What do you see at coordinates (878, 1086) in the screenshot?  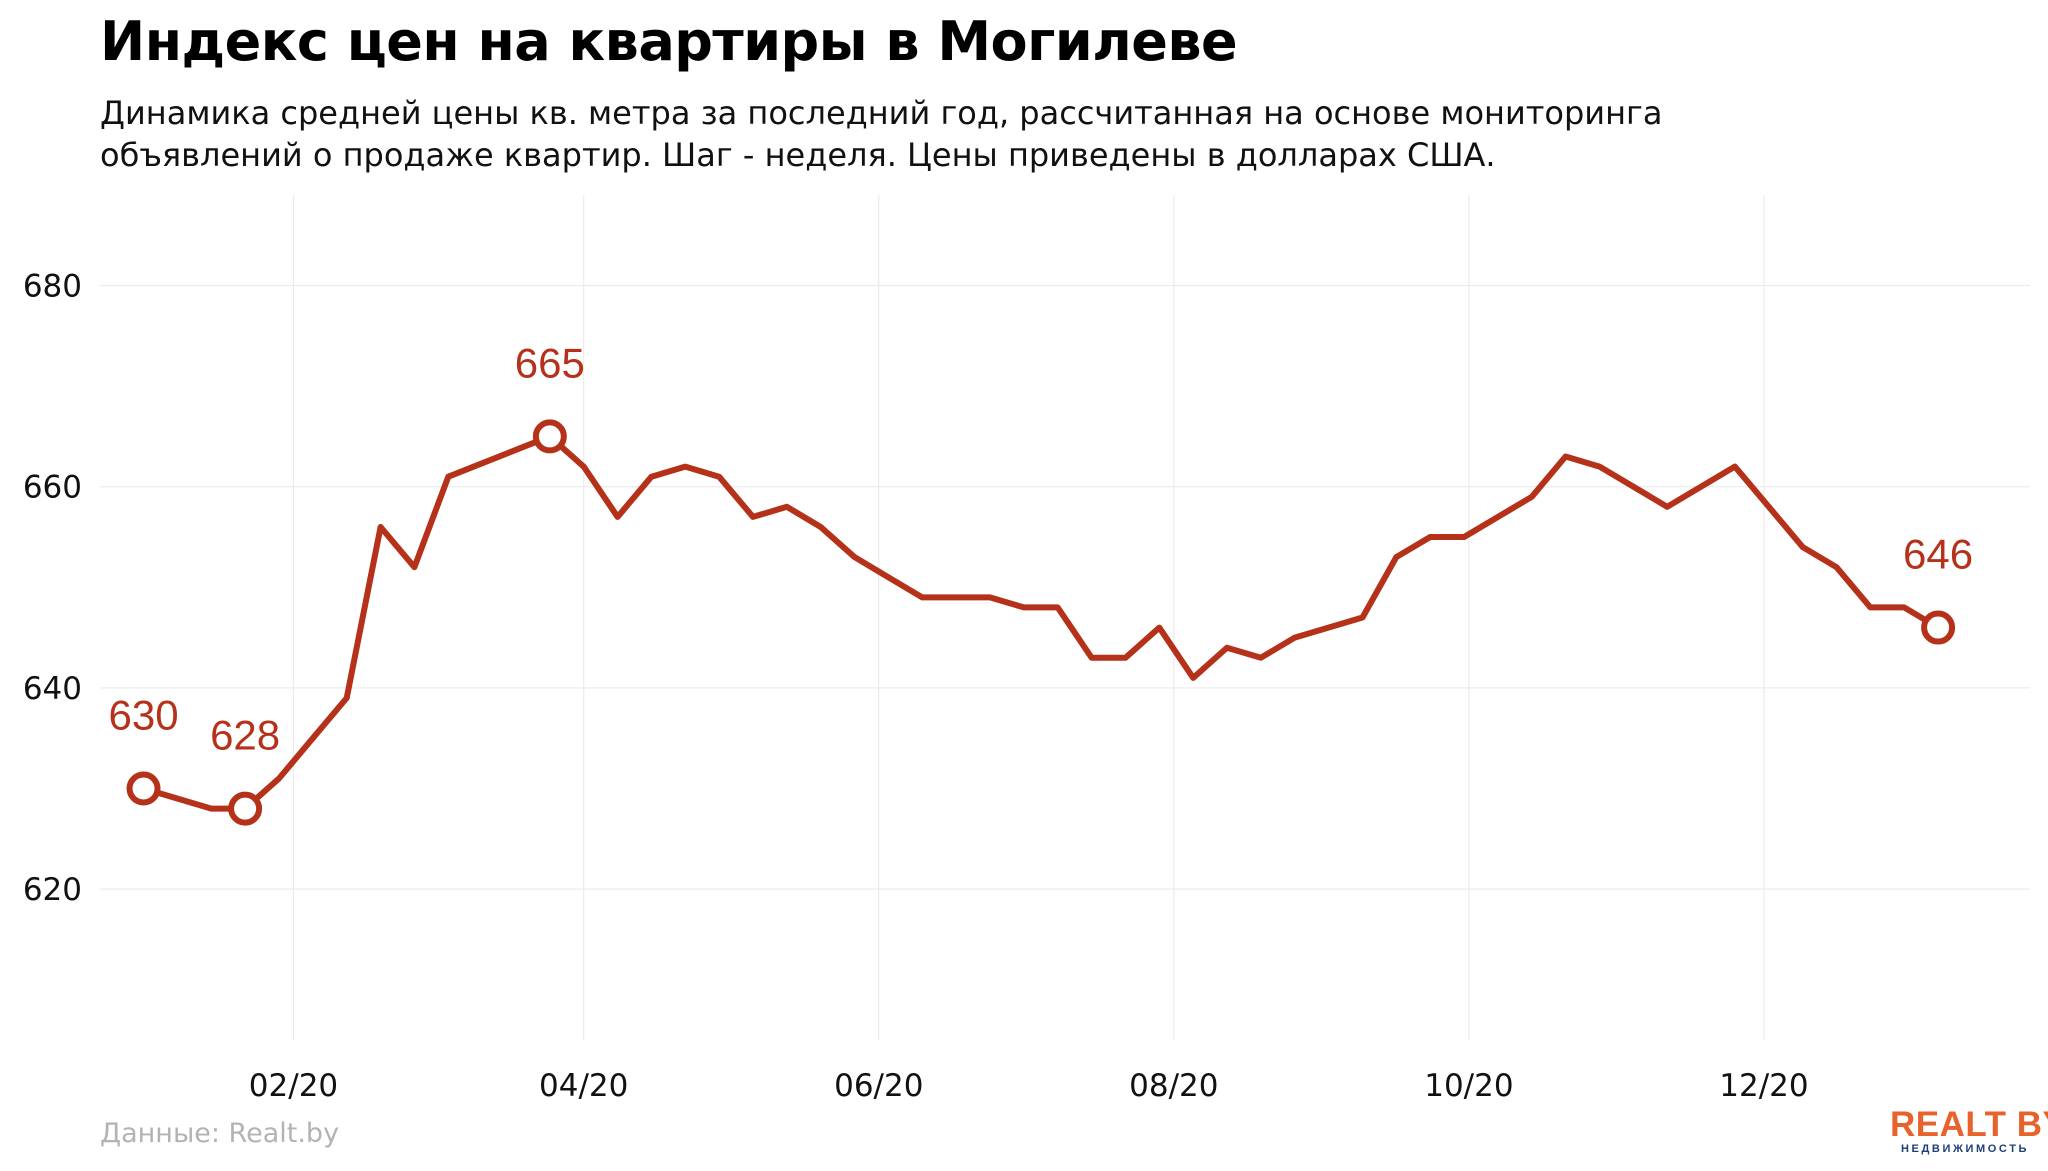 I see `x-tick-label: 06/20` at bounding box center [878, 1086].